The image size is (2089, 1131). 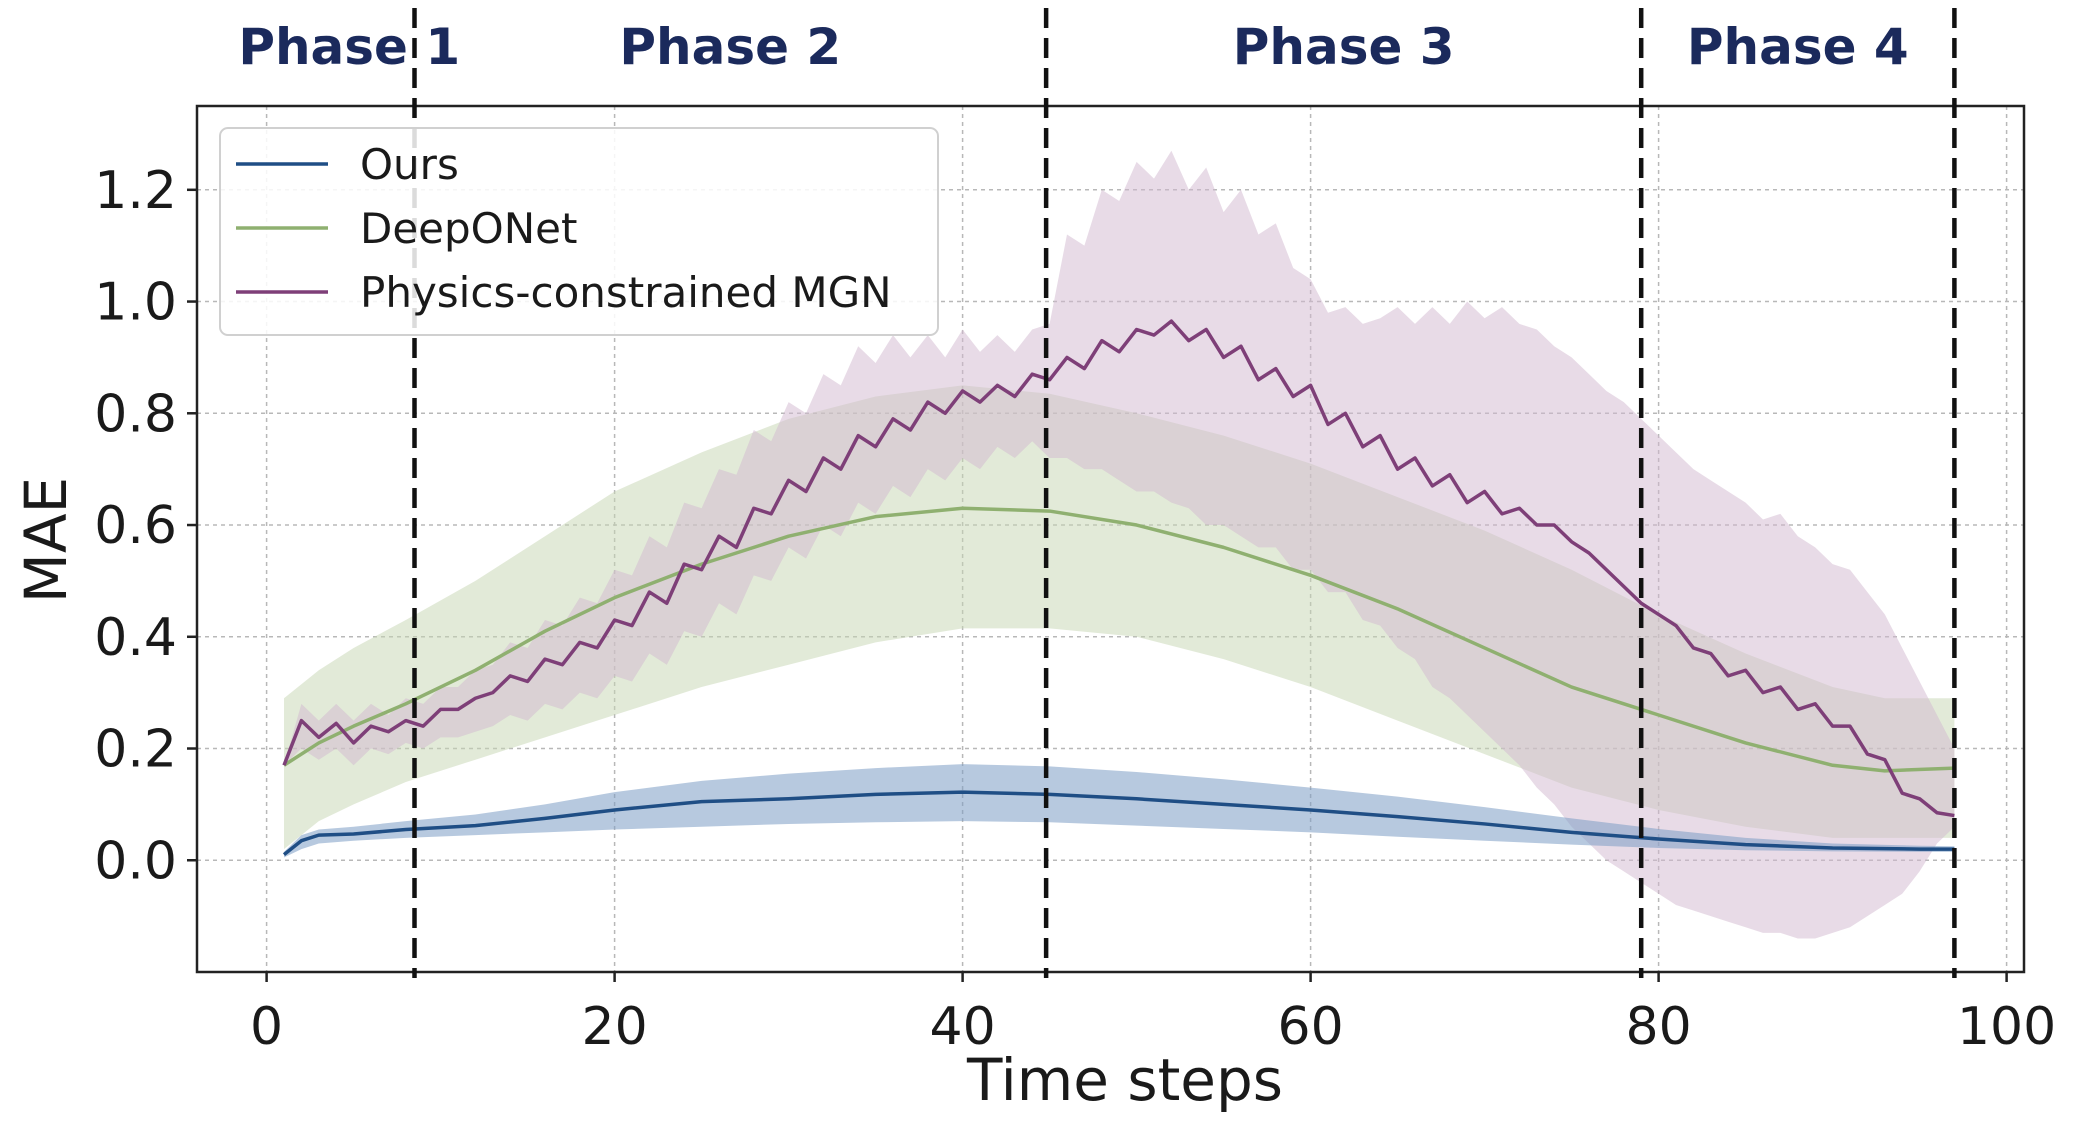 What do you see at coordinates (468, 228) in the screenshot?
I see `legend-label: DeepONet` at bounding box center [468, 228].